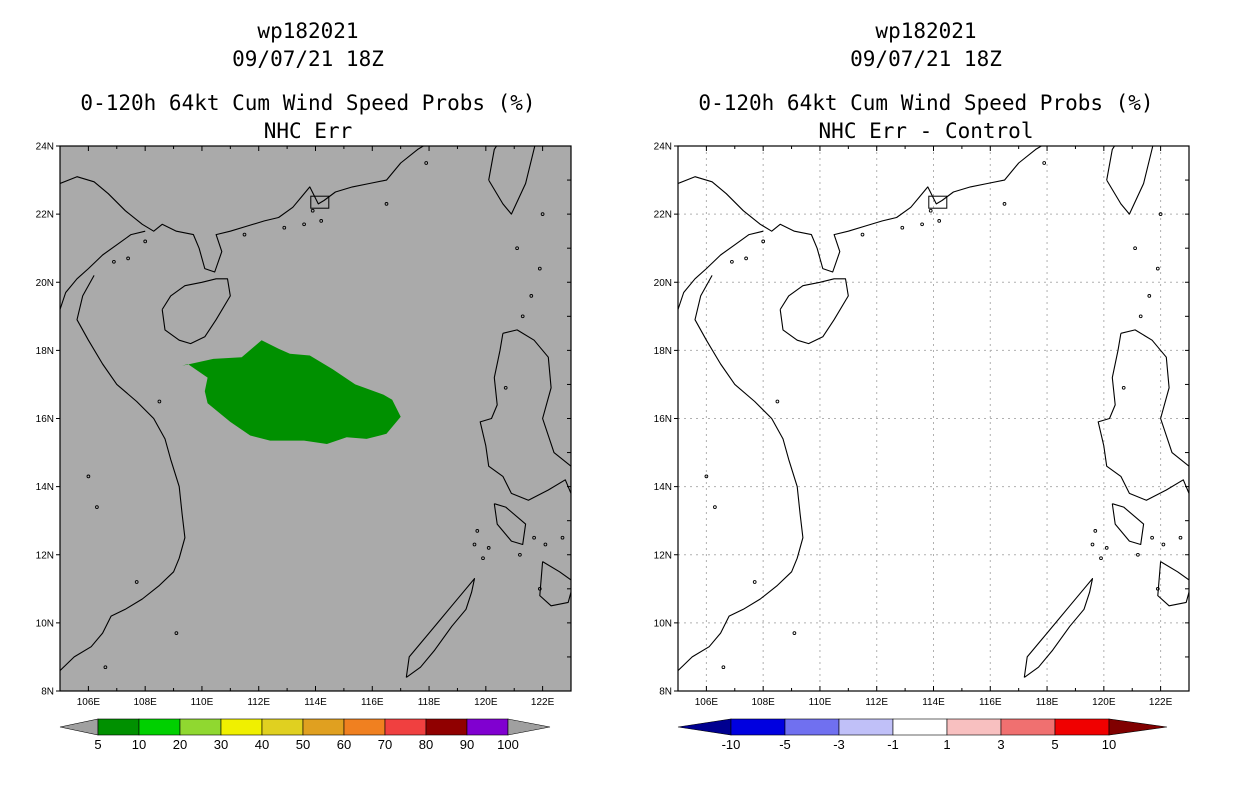 Image resolution: width=1236 pixels, height=800 pixels. I want to click on colorbar-label: 90, so click(467, 744).